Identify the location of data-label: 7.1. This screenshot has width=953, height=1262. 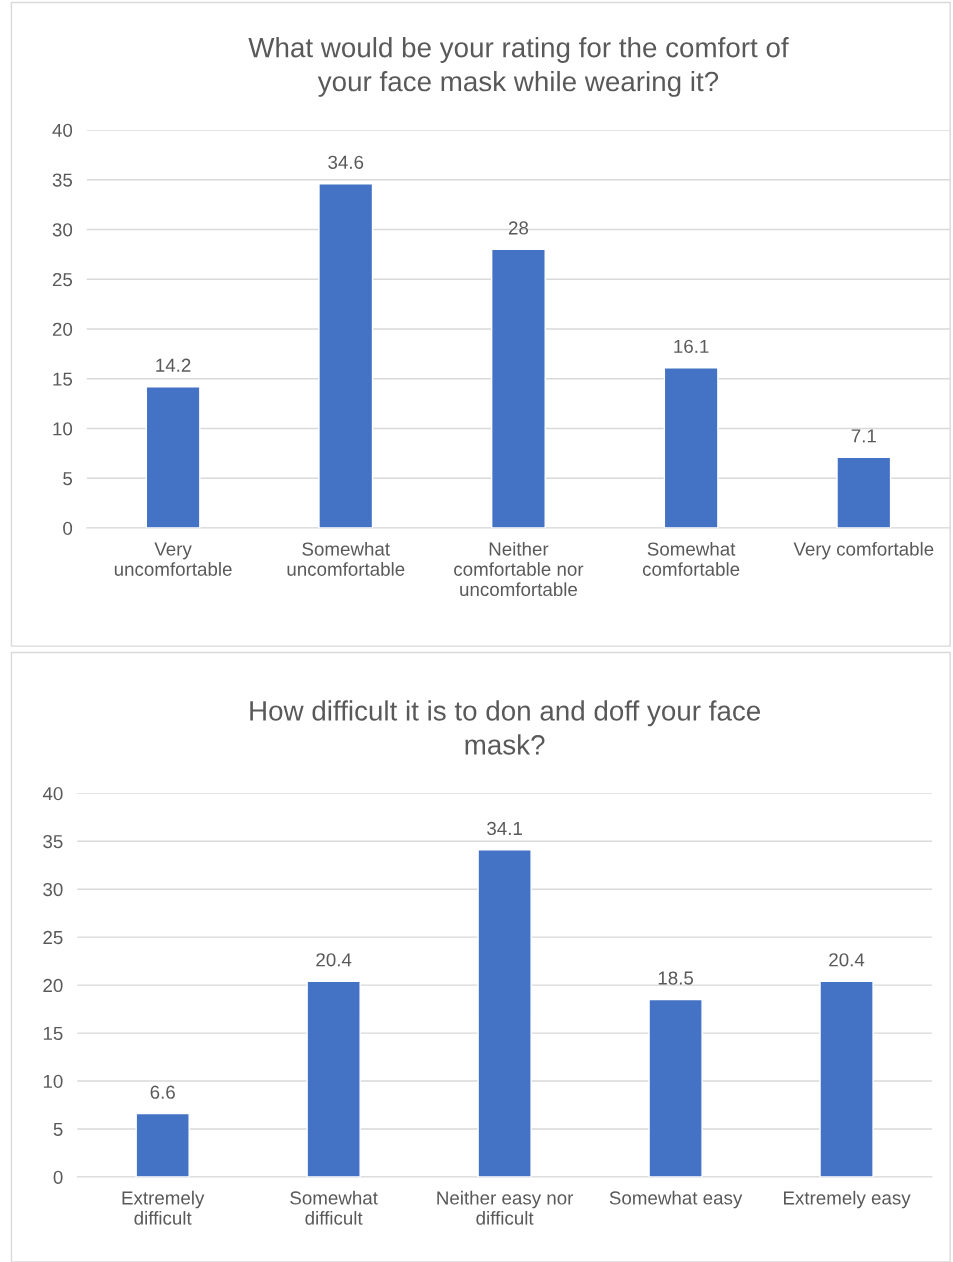
(863, 436).